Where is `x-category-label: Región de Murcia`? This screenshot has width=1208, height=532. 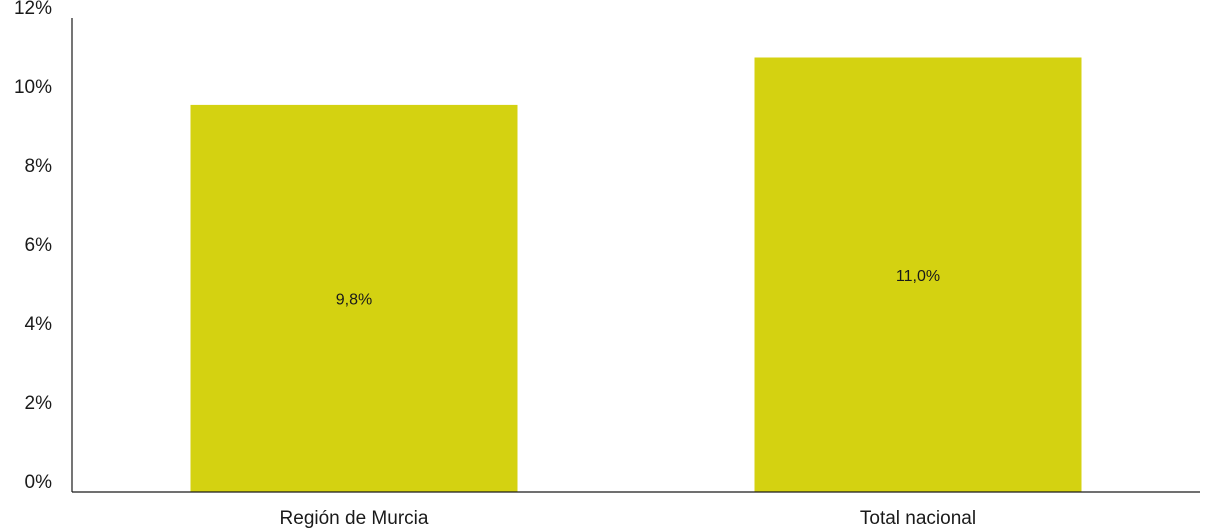
x-category-label: Región de Murcia is located at coordinates (354, 518).